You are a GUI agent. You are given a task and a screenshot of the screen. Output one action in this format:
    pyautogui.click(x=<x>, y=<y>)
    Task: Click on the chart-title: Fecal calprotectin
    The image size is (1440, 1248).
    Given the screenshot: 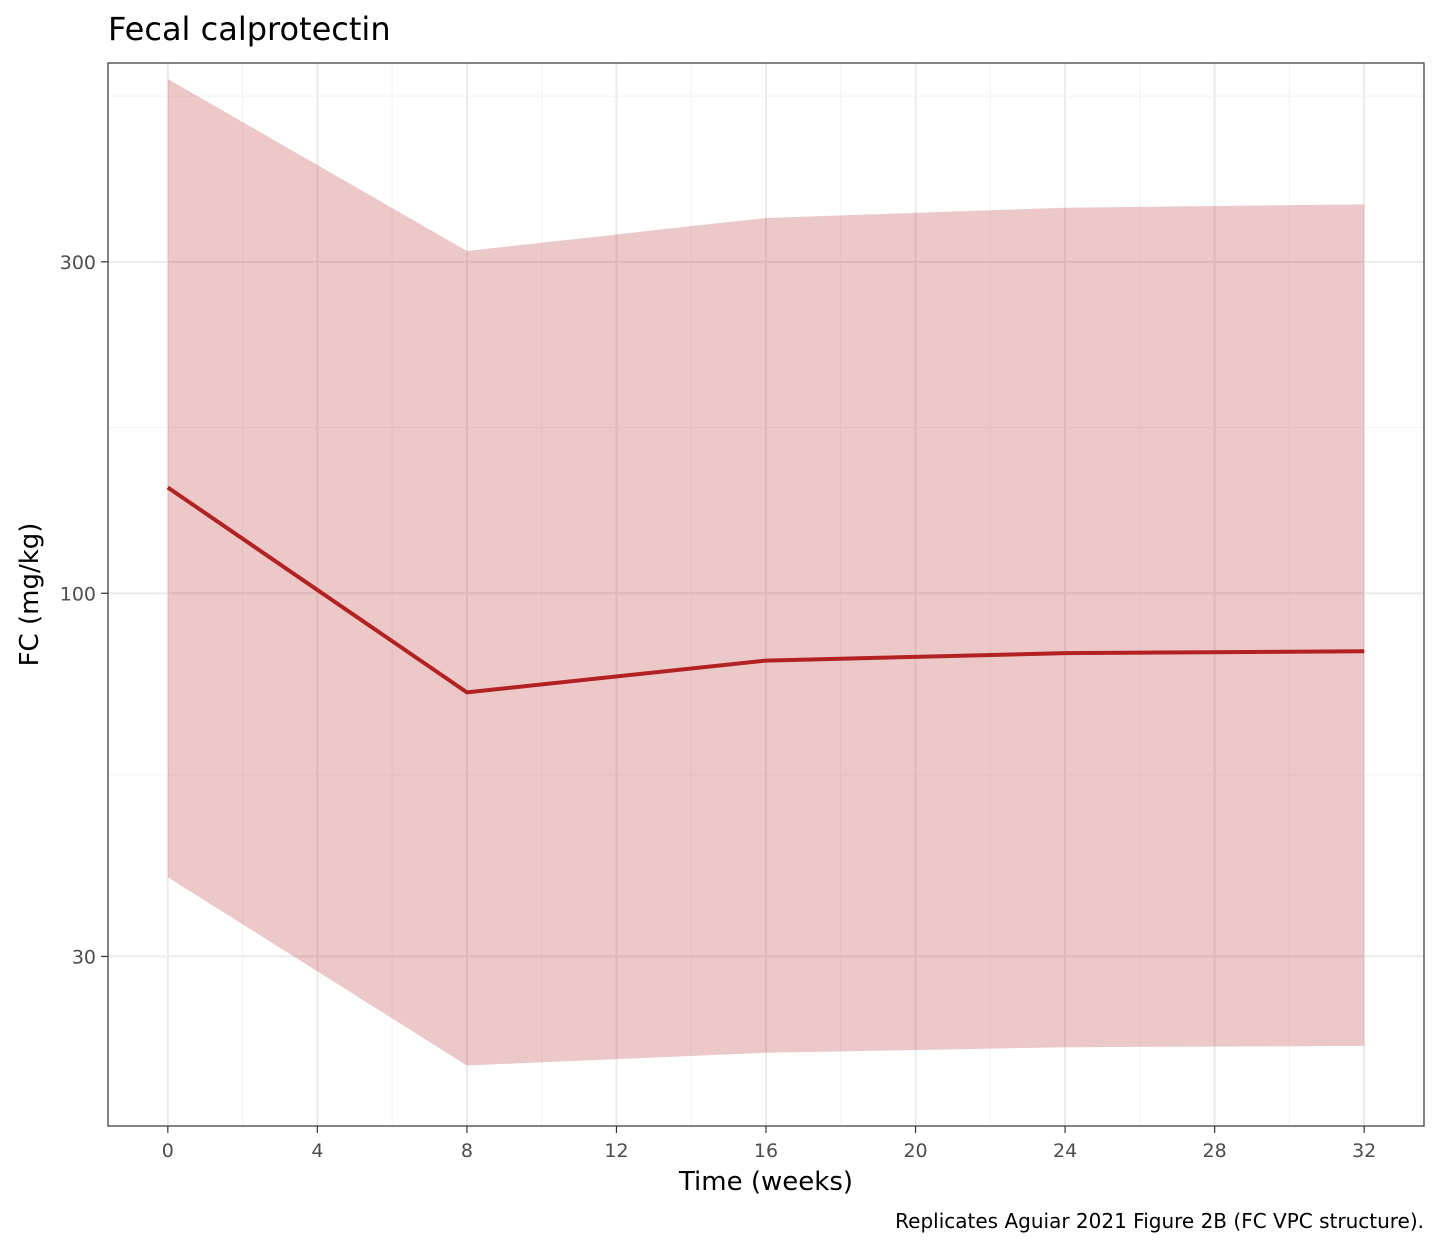 What is the action you would take?
    pyautogui.click(x=249, y=29)
    